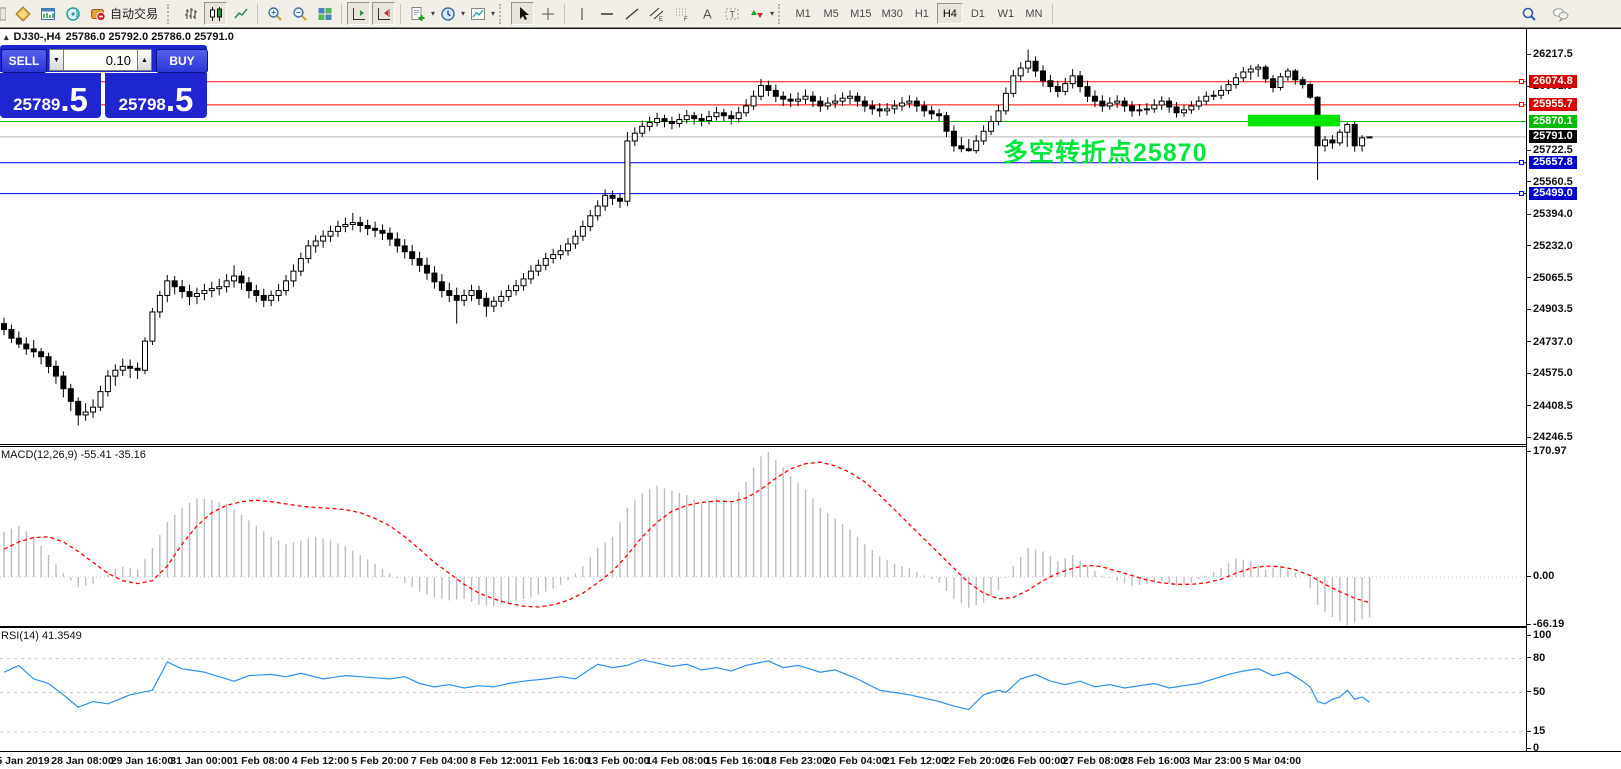 The width and height of the screenshot is (1621, 769). I want to click on channel-button: E, so click(656, 13).